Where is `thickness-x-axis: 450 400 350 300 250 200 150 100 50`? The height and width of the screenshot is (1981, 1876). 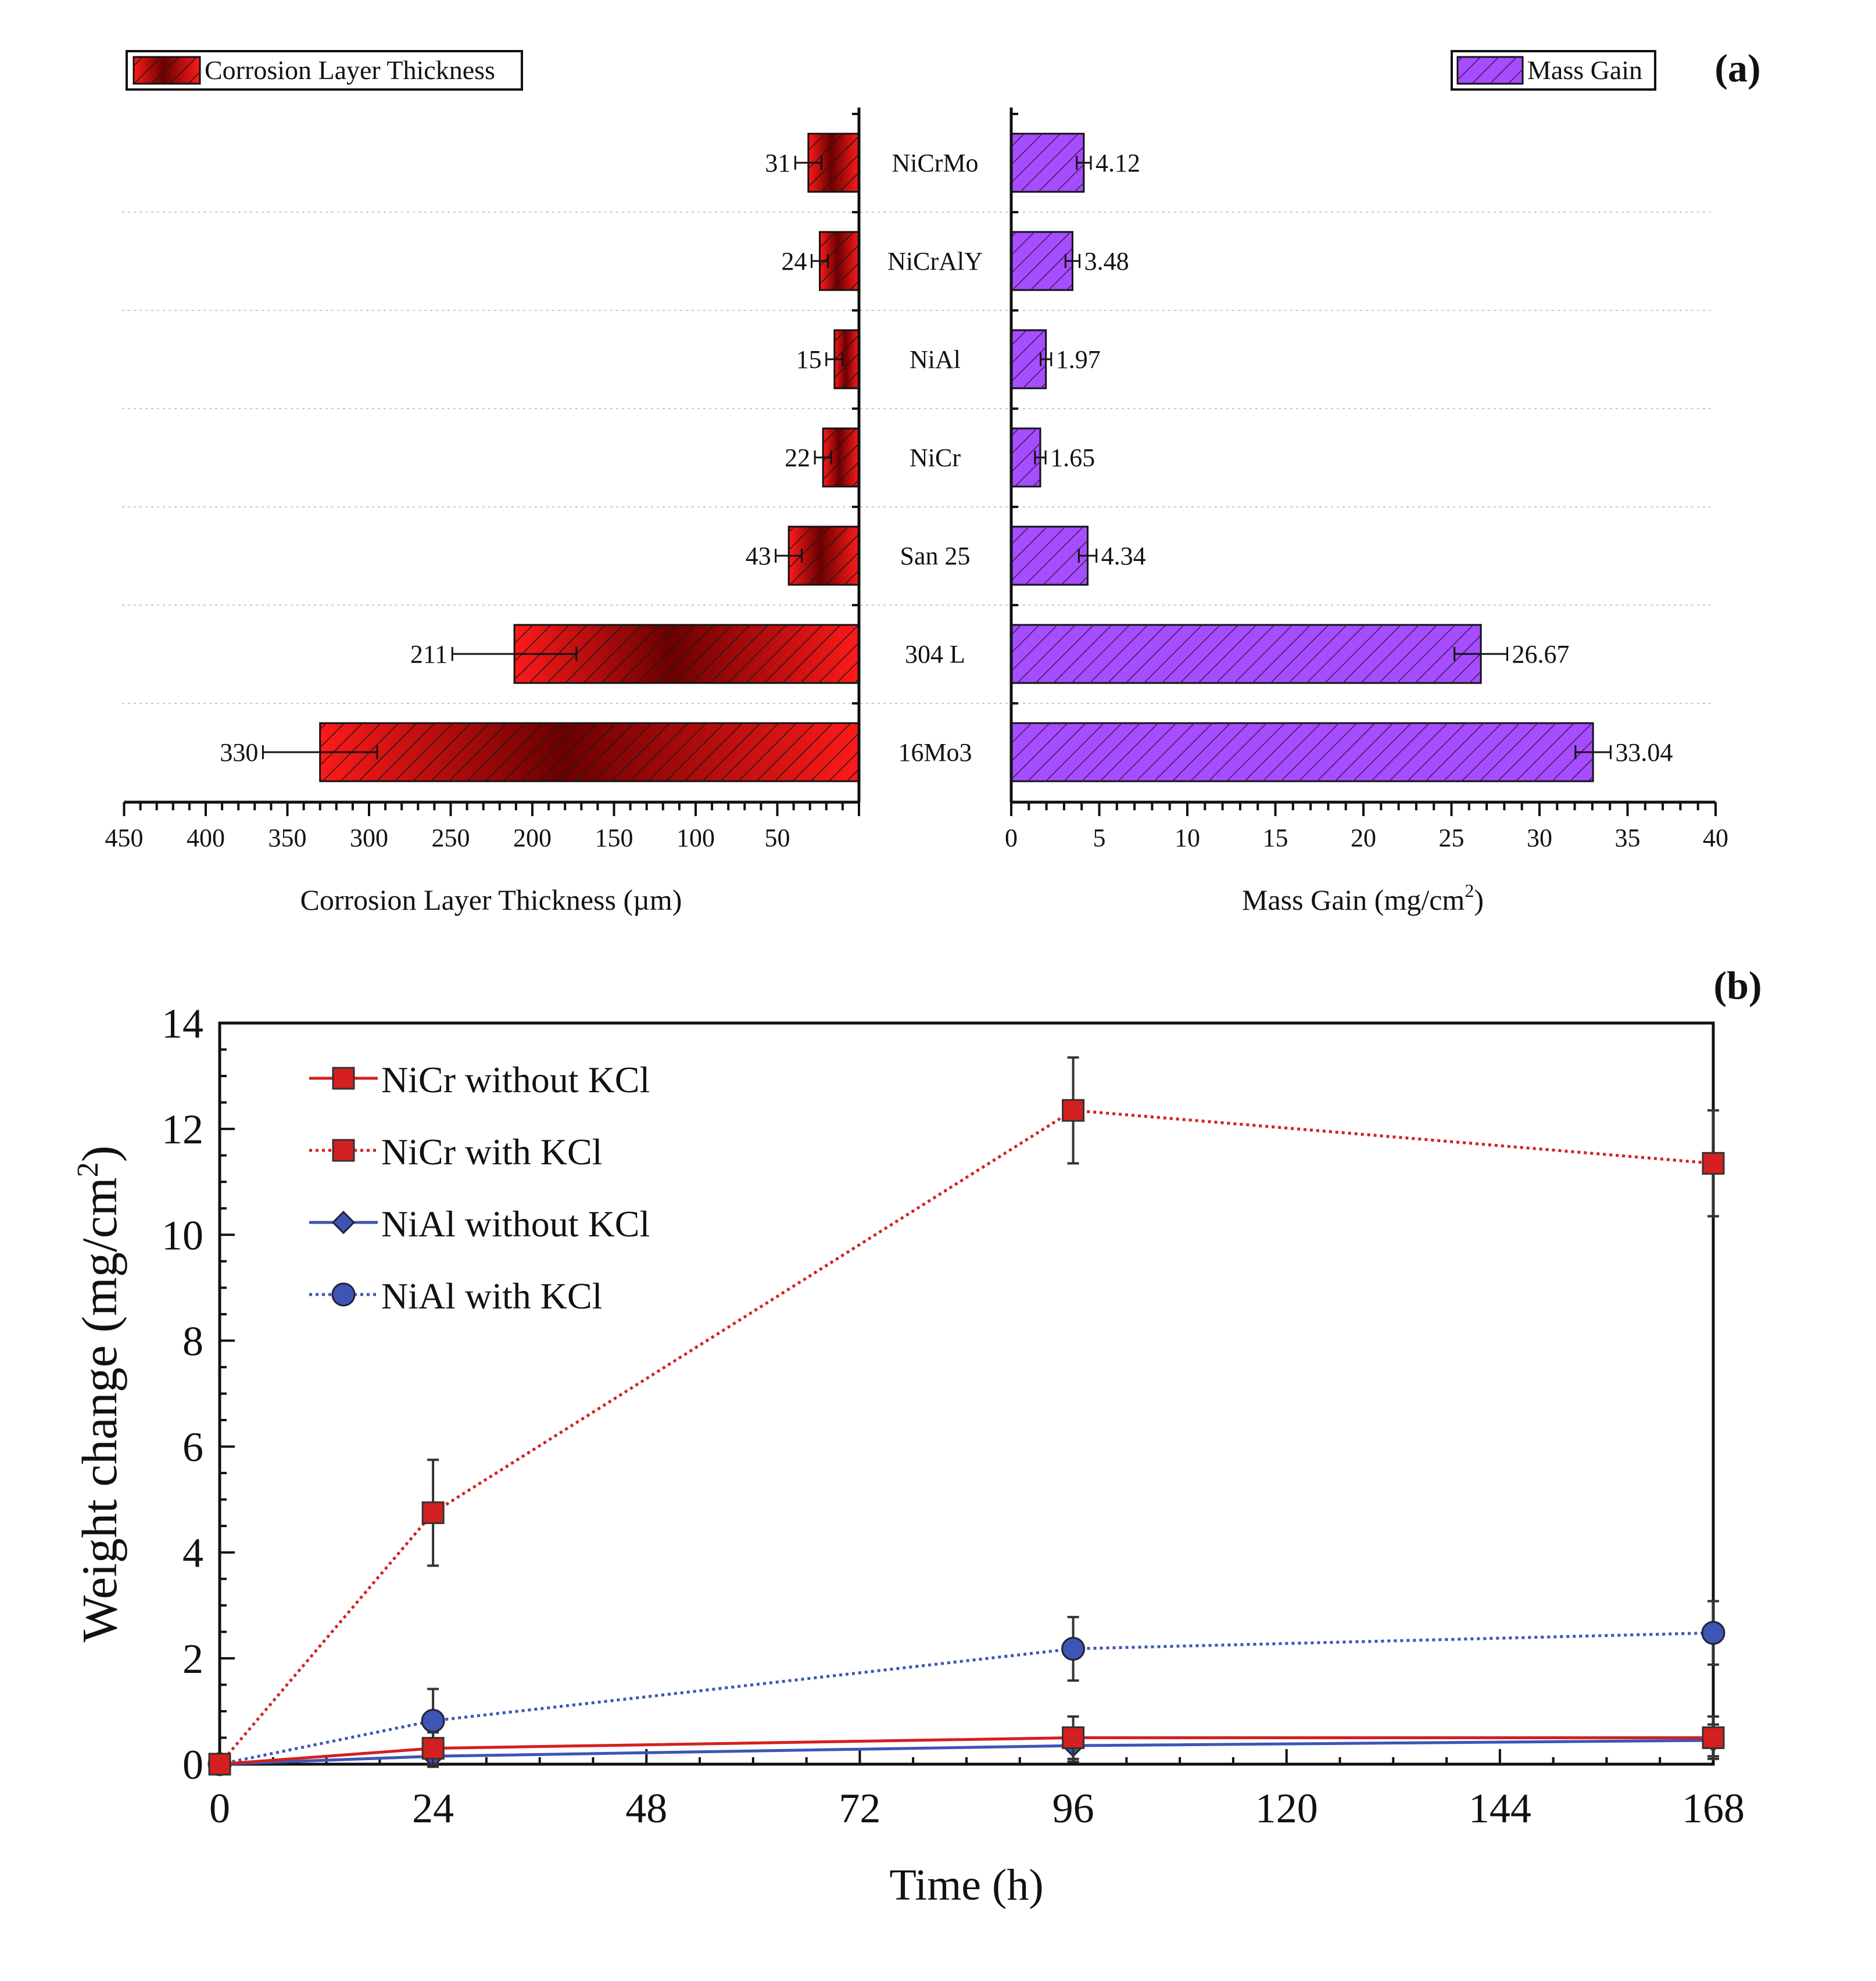
thickness-x-axis: 450 400 350 300 250 200 150 100 50 is located at coordinates (482, 826).